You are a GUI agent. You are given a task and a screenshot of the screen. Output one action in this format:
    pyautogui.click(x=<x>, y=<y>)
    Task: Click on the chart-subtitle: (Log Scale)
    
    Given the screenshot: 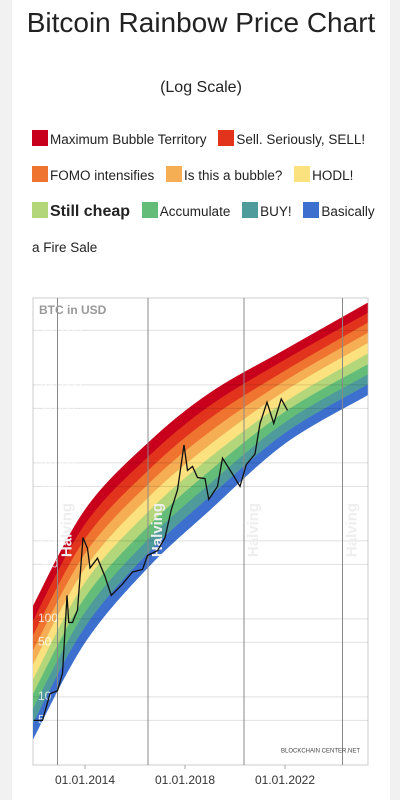 What is the action you would take?
    pyautogui.click(x=201, y=87)
    